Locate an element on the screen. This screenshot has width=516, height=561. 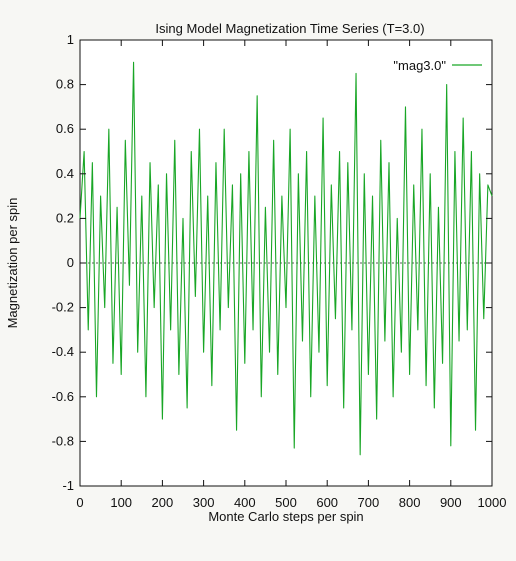
y-tick-label: -0.8 is located at coordinates (63, 440).